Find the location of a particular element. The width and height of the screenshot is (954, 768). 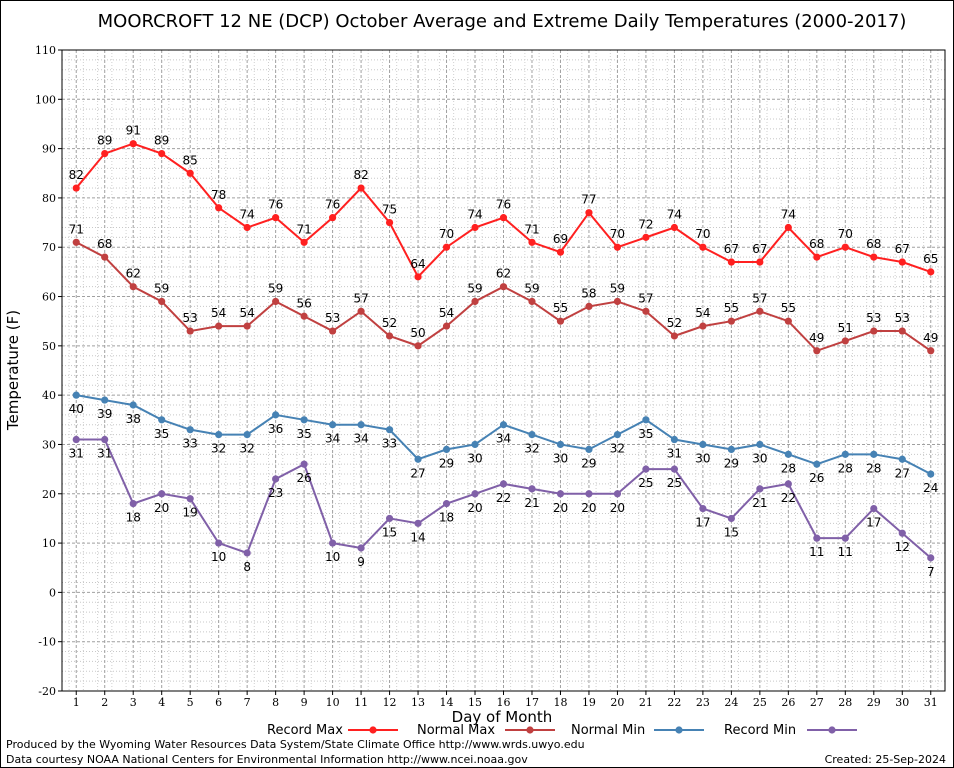

normal-min-value-label: 38 is located at coordinates (133, 419).